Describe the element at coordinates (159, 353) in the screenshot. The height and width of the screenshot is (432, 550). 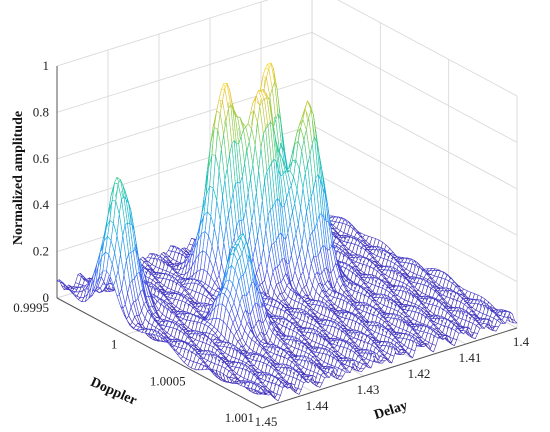
I see `y-axis-line` at that location.